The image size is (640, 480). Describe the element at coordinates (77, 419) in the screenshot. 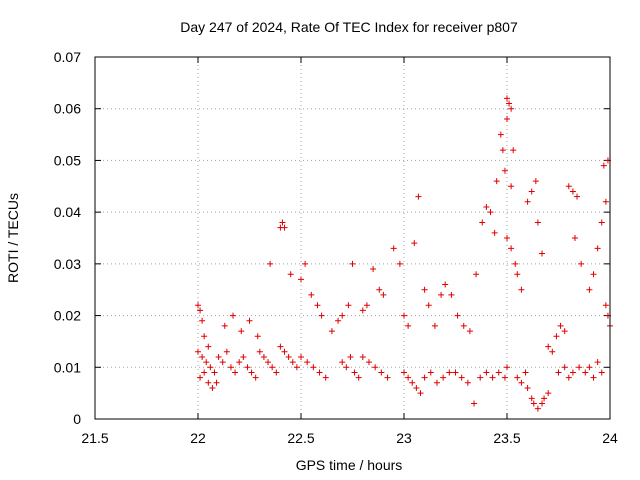

I see `y-tick-label: 0` at that location.